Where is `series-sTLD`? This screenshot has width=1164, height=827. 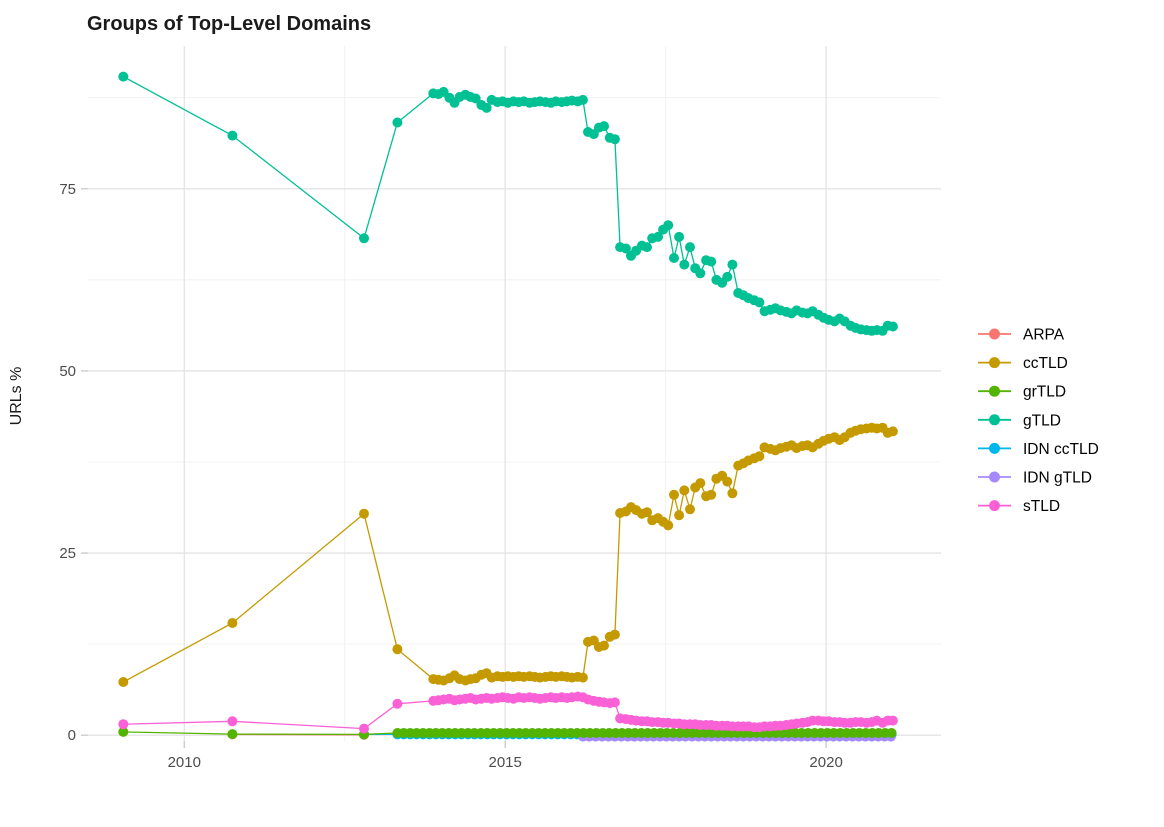 series-sTLD is located at coordinates (508, 712).